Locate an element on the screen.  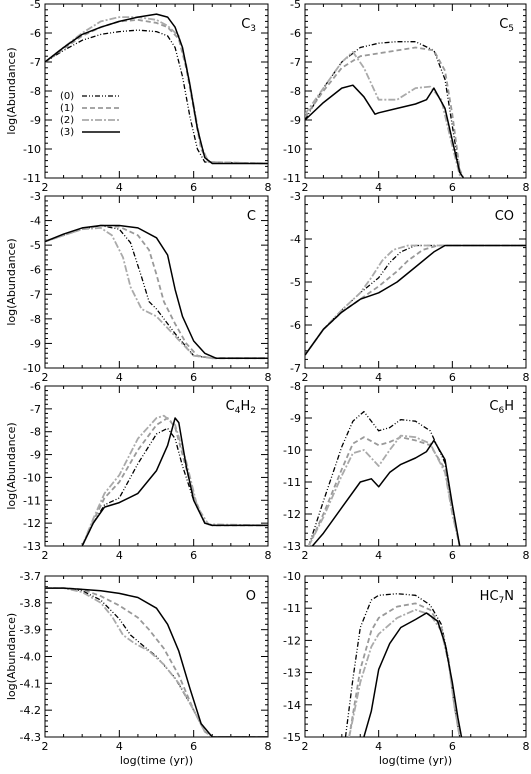
y-tick-label: -13 is located at coordinates (292, 546).